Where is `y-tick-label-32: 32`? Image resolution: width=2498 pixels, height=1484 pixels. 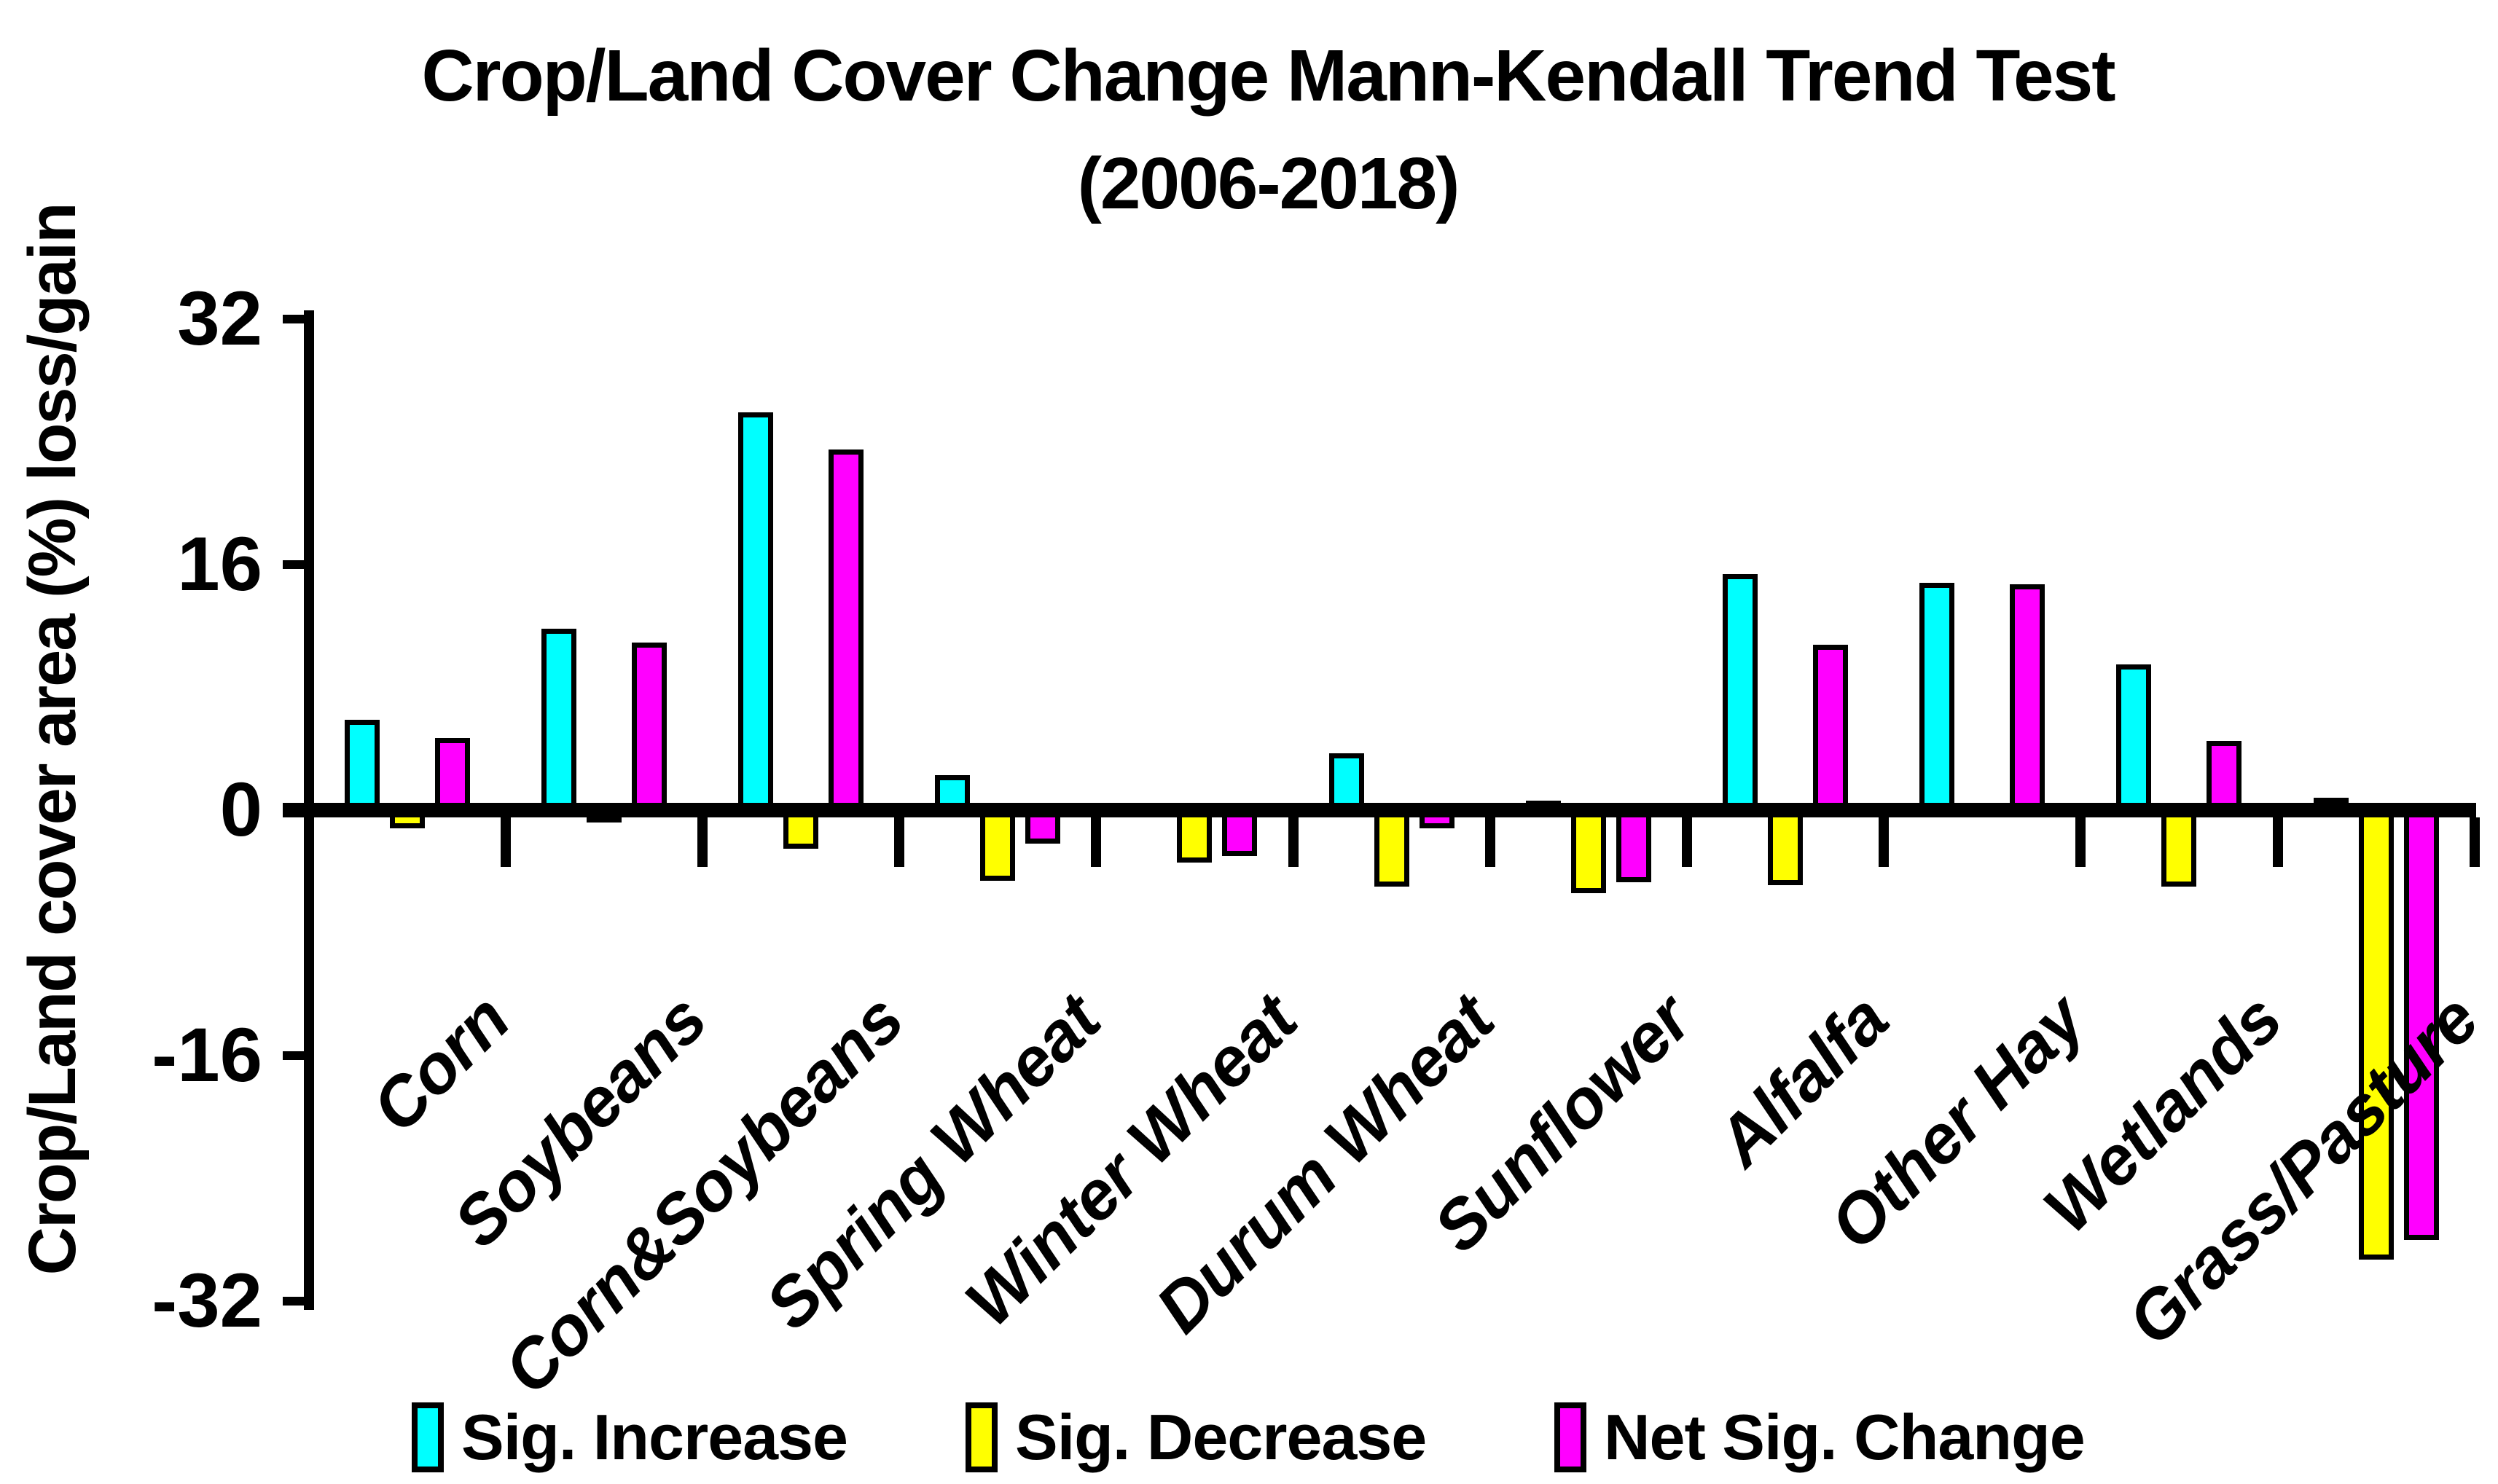 y-tick-label-32: 32 is located at coordinates (220, 318).